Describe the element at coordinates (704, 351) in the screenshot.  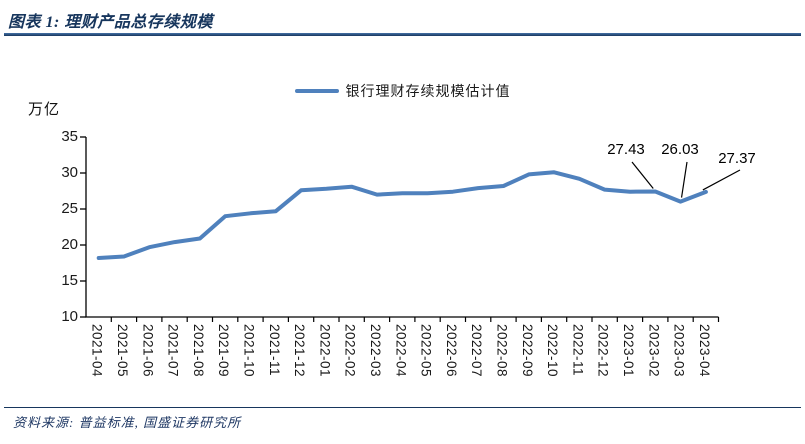
I see `x-tick-label: 2023-04` at that location.